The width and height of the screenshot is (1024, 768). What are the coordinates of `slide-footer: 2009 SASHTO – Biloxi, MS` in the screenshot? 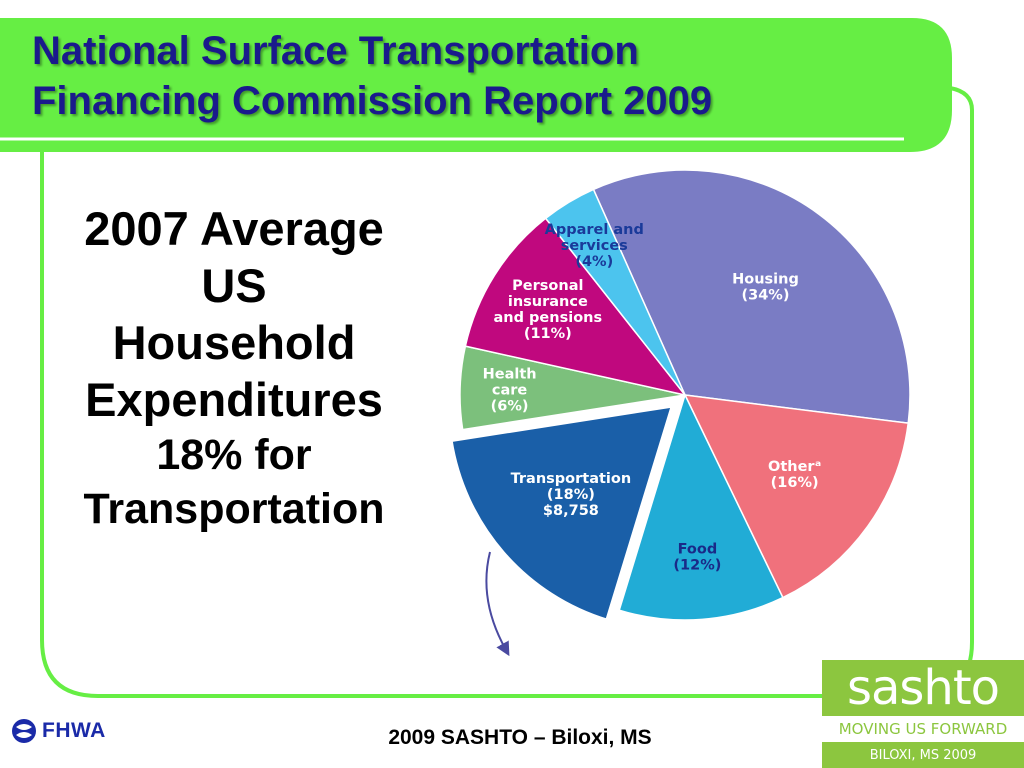 It's located at (520, 737).